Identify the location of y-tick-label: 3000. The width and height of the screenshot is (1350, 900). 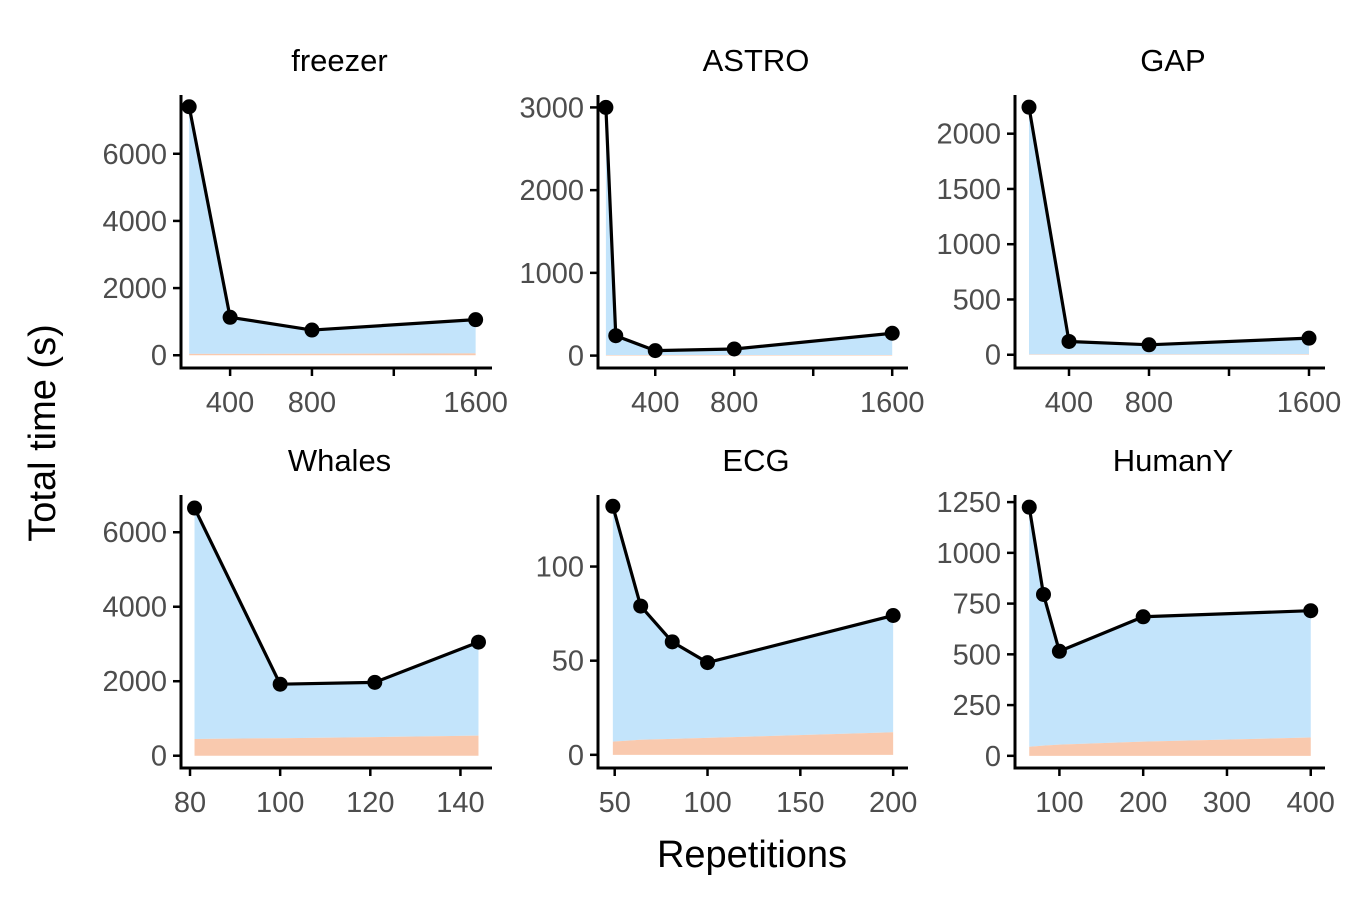
(551, 108).